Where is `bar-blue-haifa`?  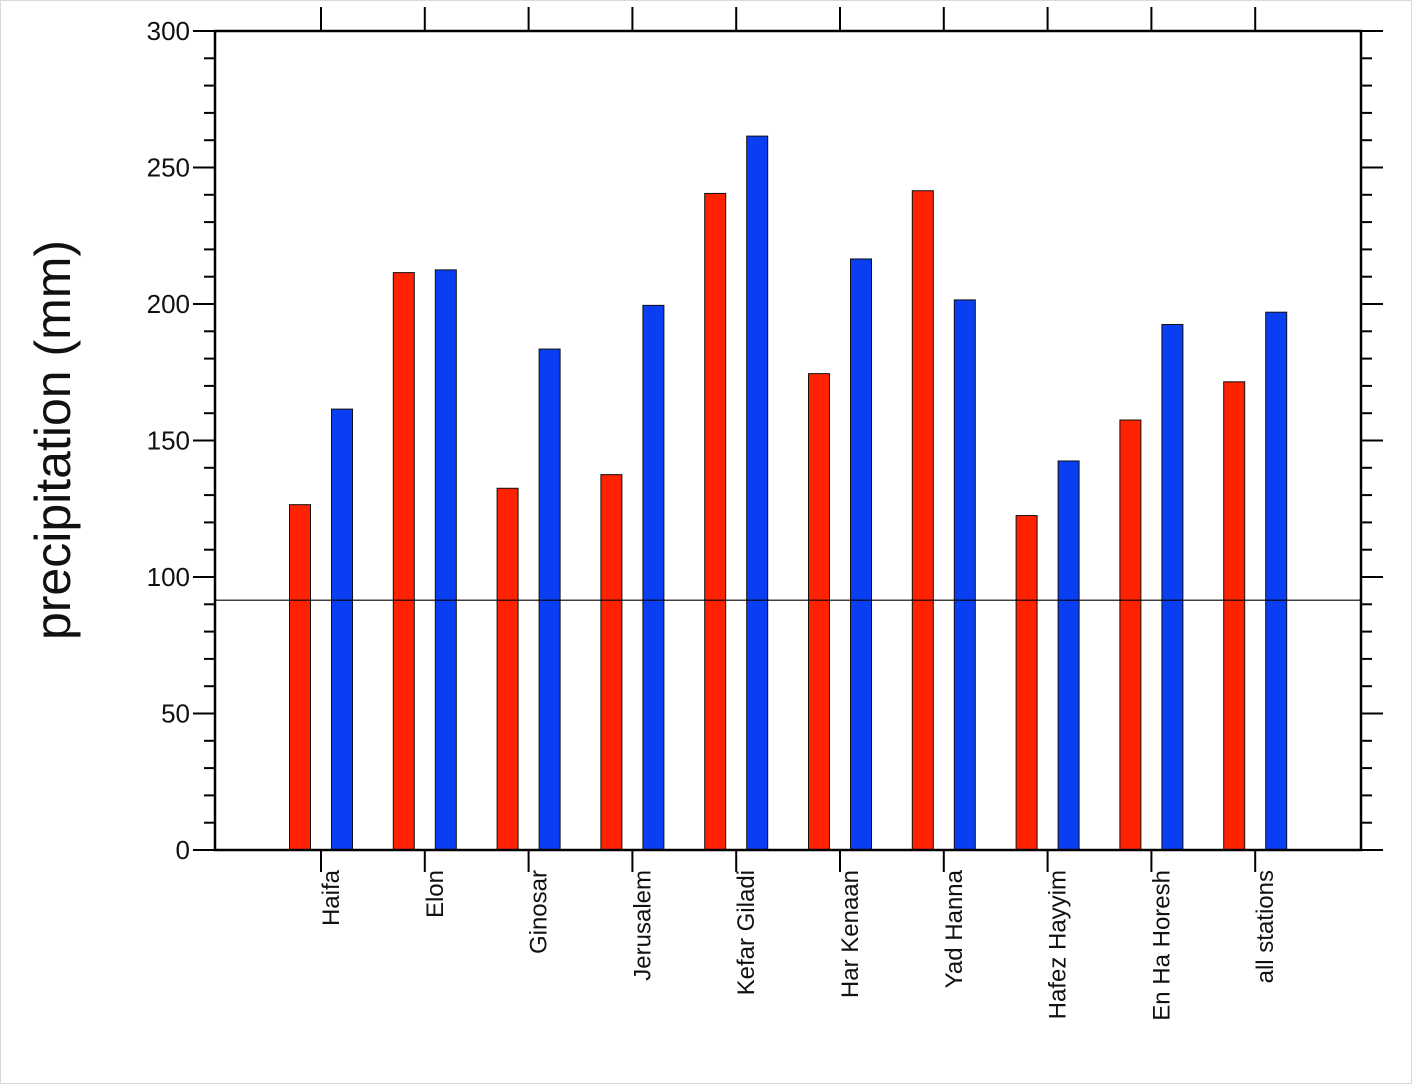 bar-blue-haifa is located at coordinates (342, 629).